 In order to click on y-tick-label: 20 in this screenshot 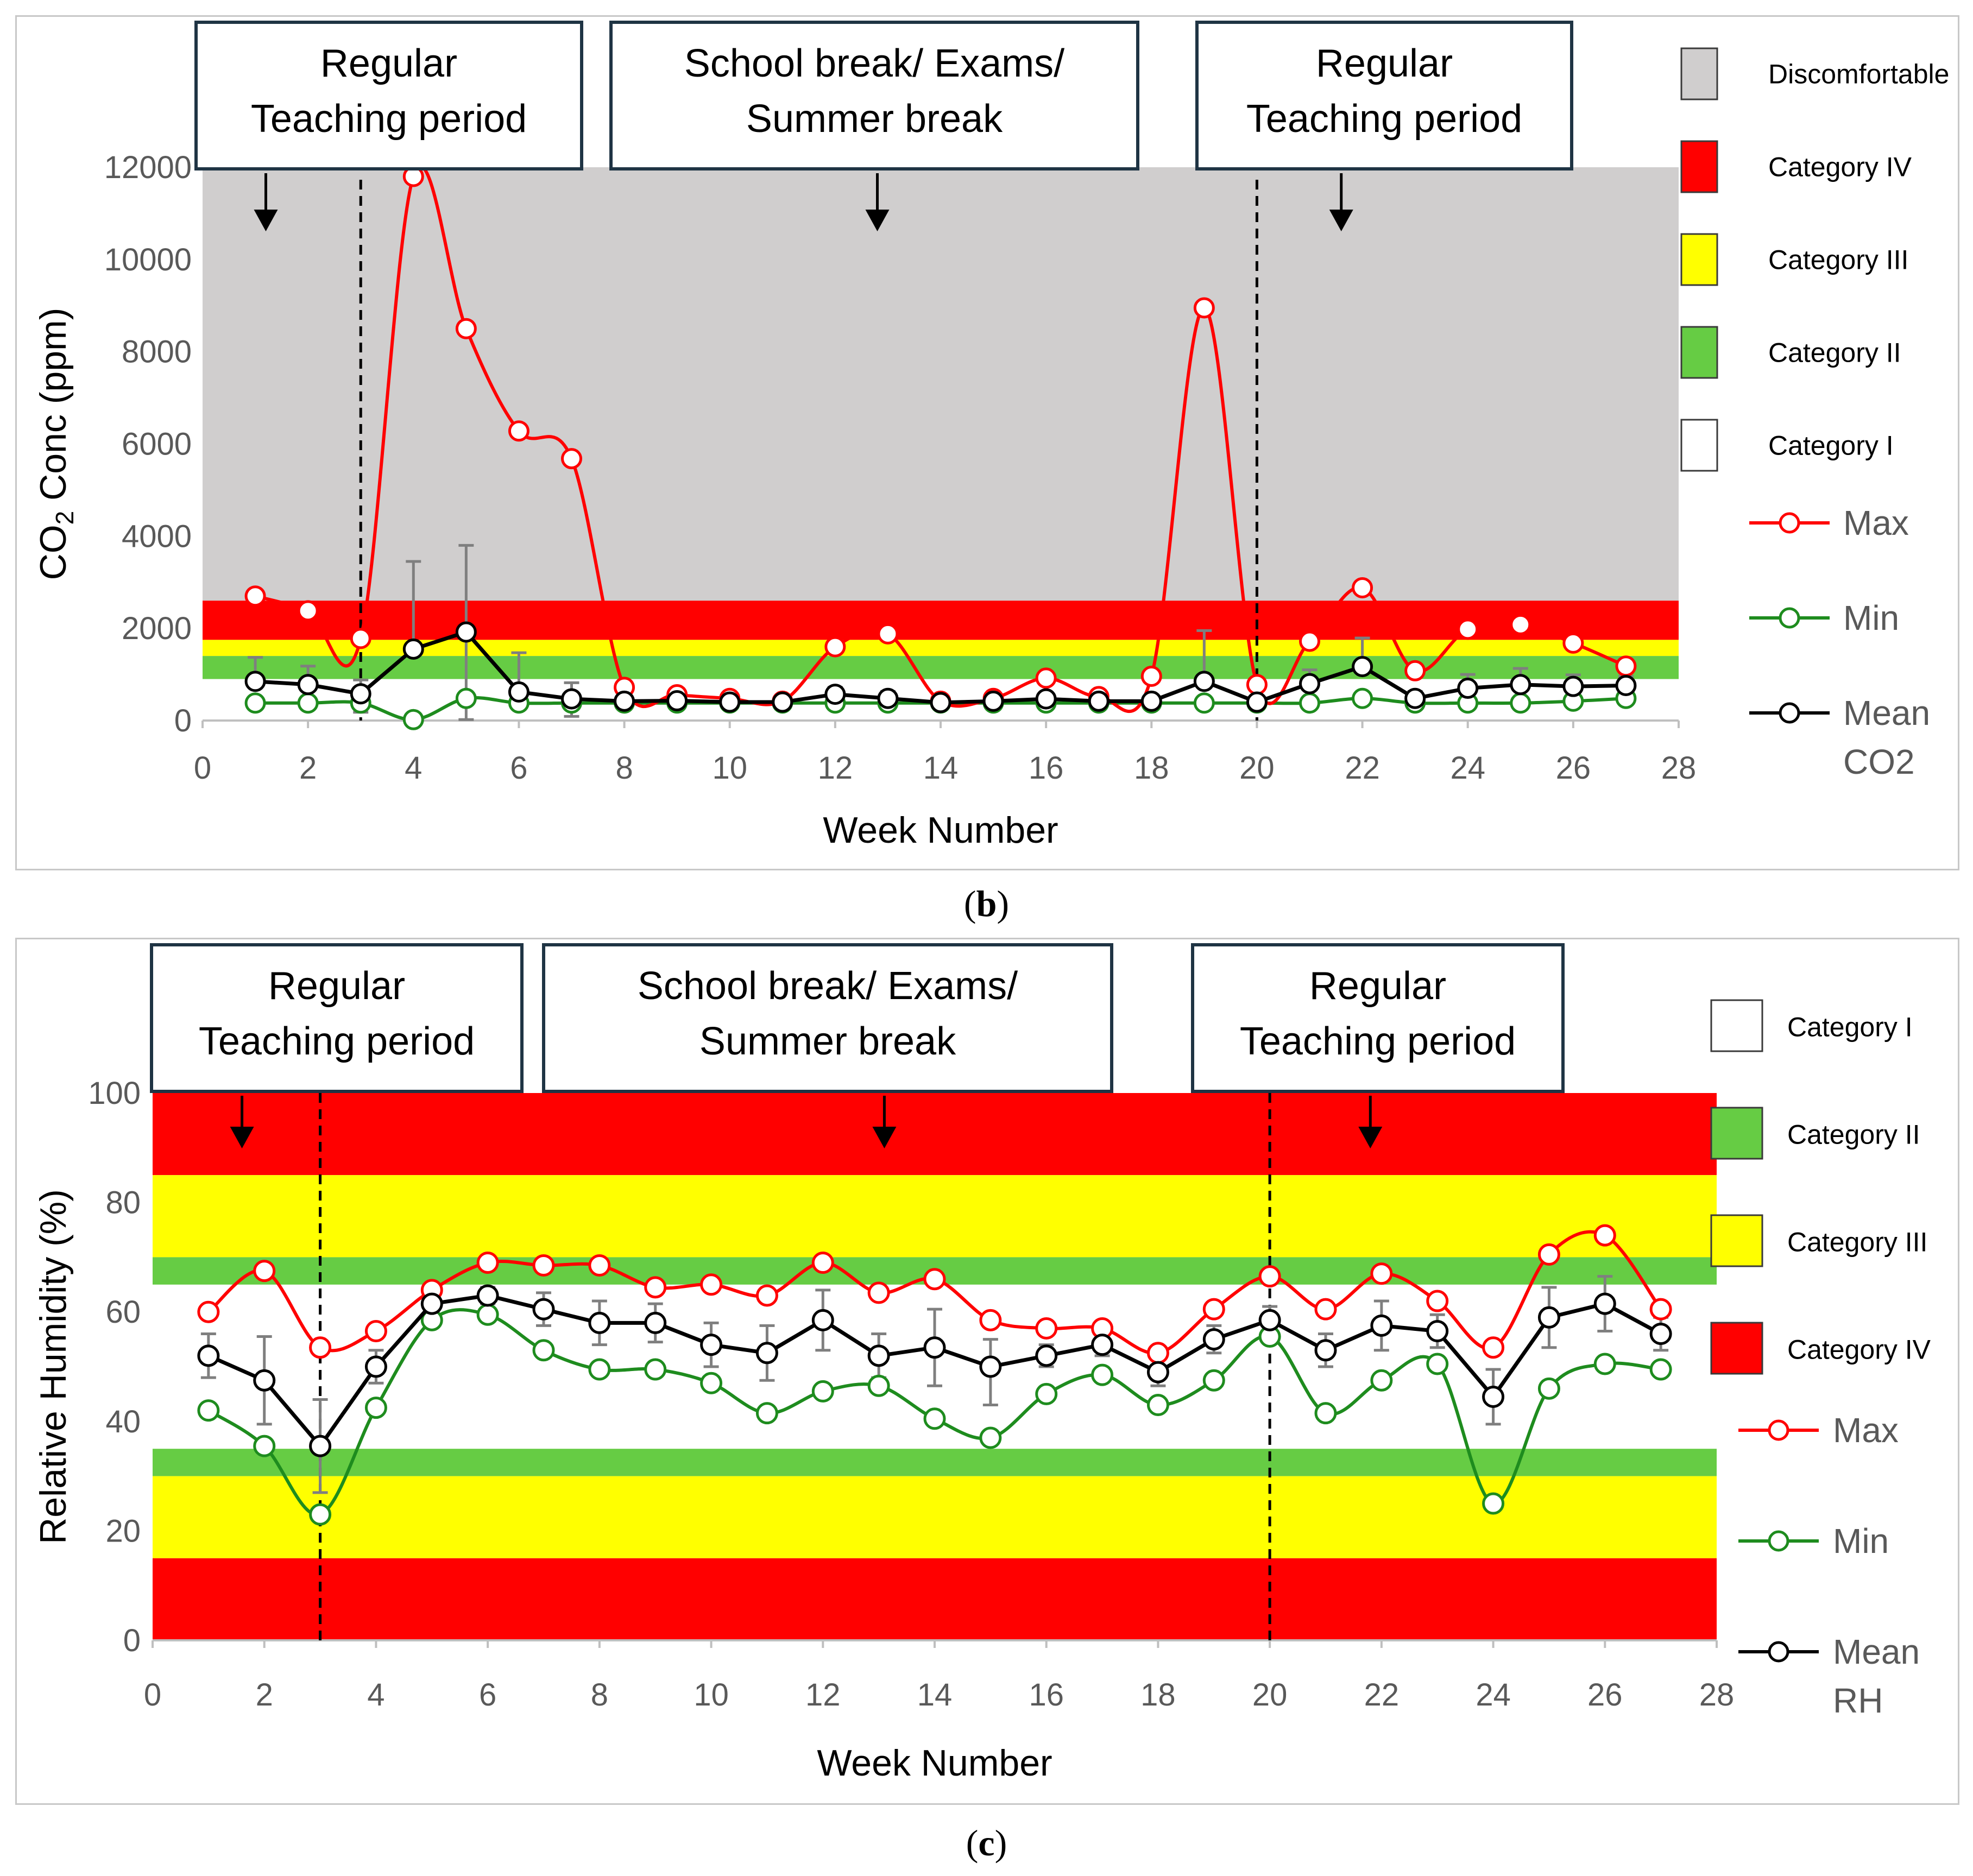, I will do `click(123, 1531)`.